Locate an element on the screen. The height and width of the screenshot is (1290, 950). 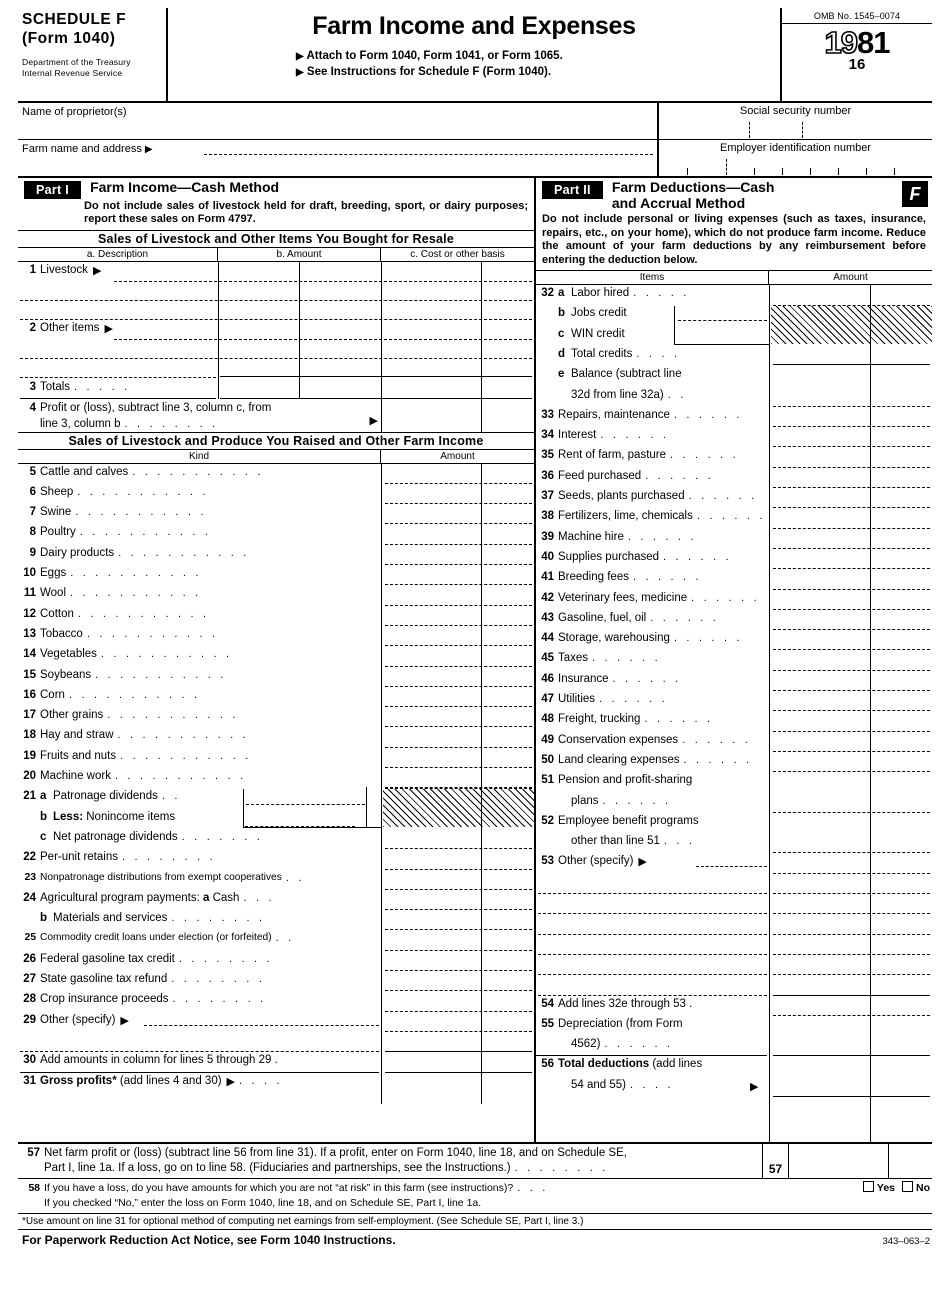
line-43-row: 43 Gasoline, fuel, oil. . . . . . is located at coordinates (652, 622).